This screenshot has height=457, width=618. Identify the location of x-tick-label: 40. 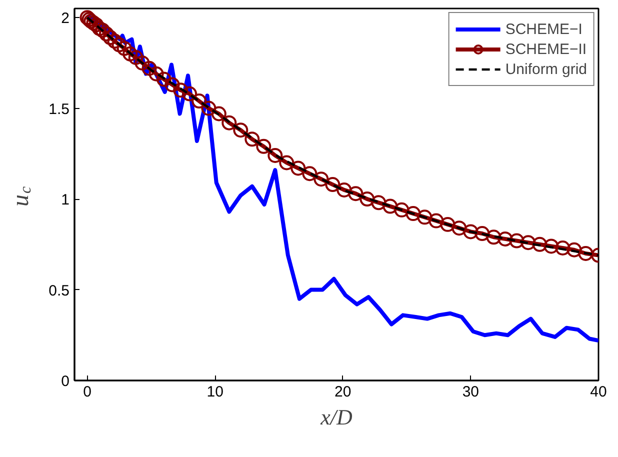
(598, 392).